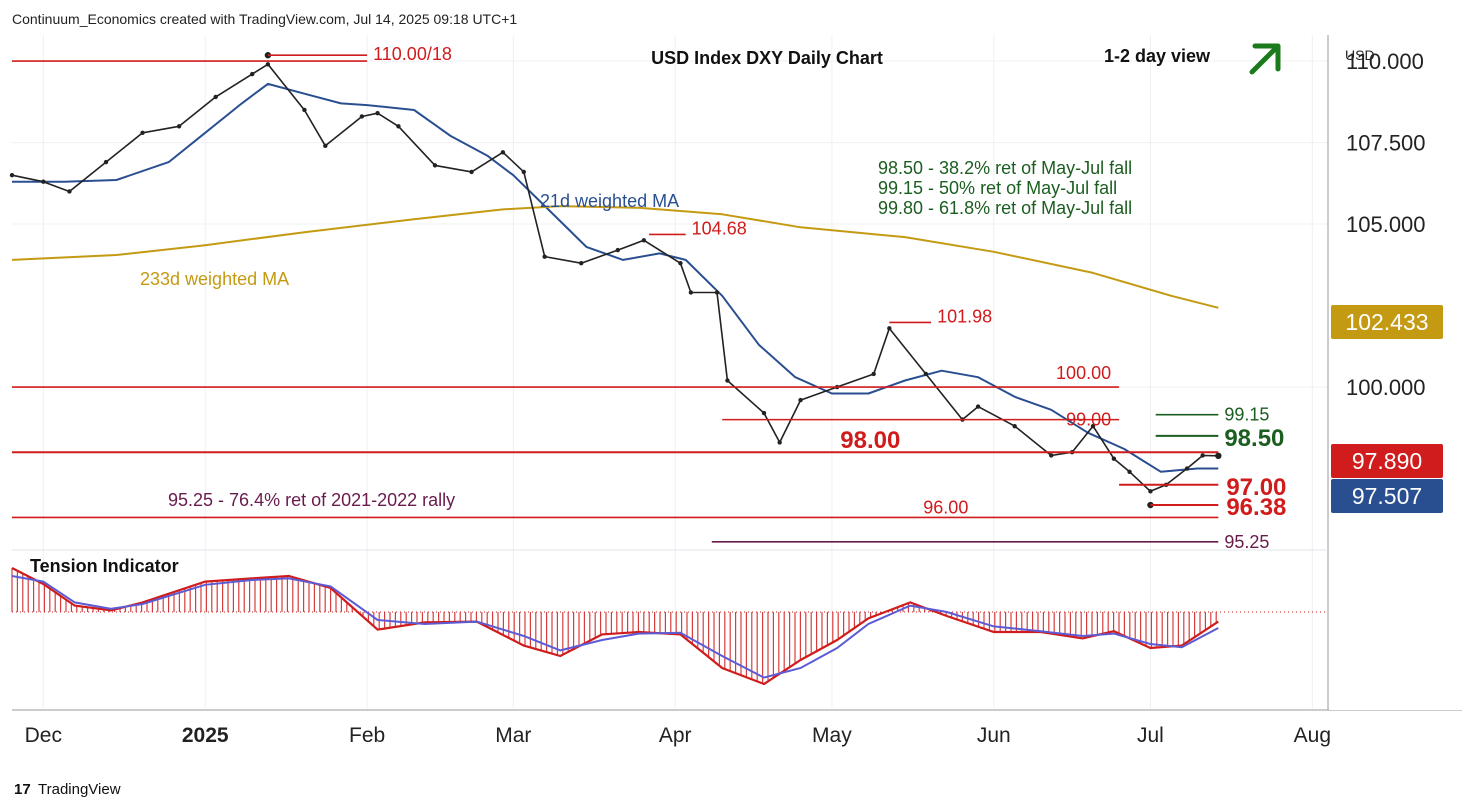 The image size is (1474, 809). Describe the element at coordinates (311, 500) in the screenshot. I see `rally-note: 95.25 - 76.4% ret of 2021-2022 rally` at that location.